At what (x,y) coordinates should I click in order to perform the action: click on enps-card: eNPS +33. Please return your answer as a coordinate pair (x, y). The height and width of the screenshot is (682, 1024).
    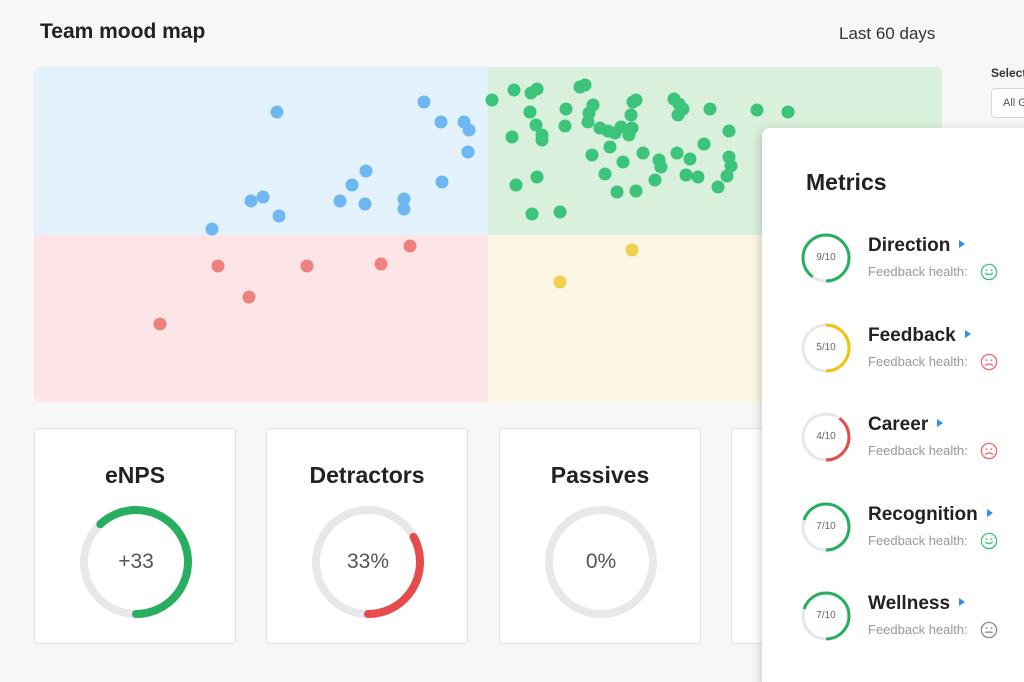
    Looking at the image, I should click on (135, 536).